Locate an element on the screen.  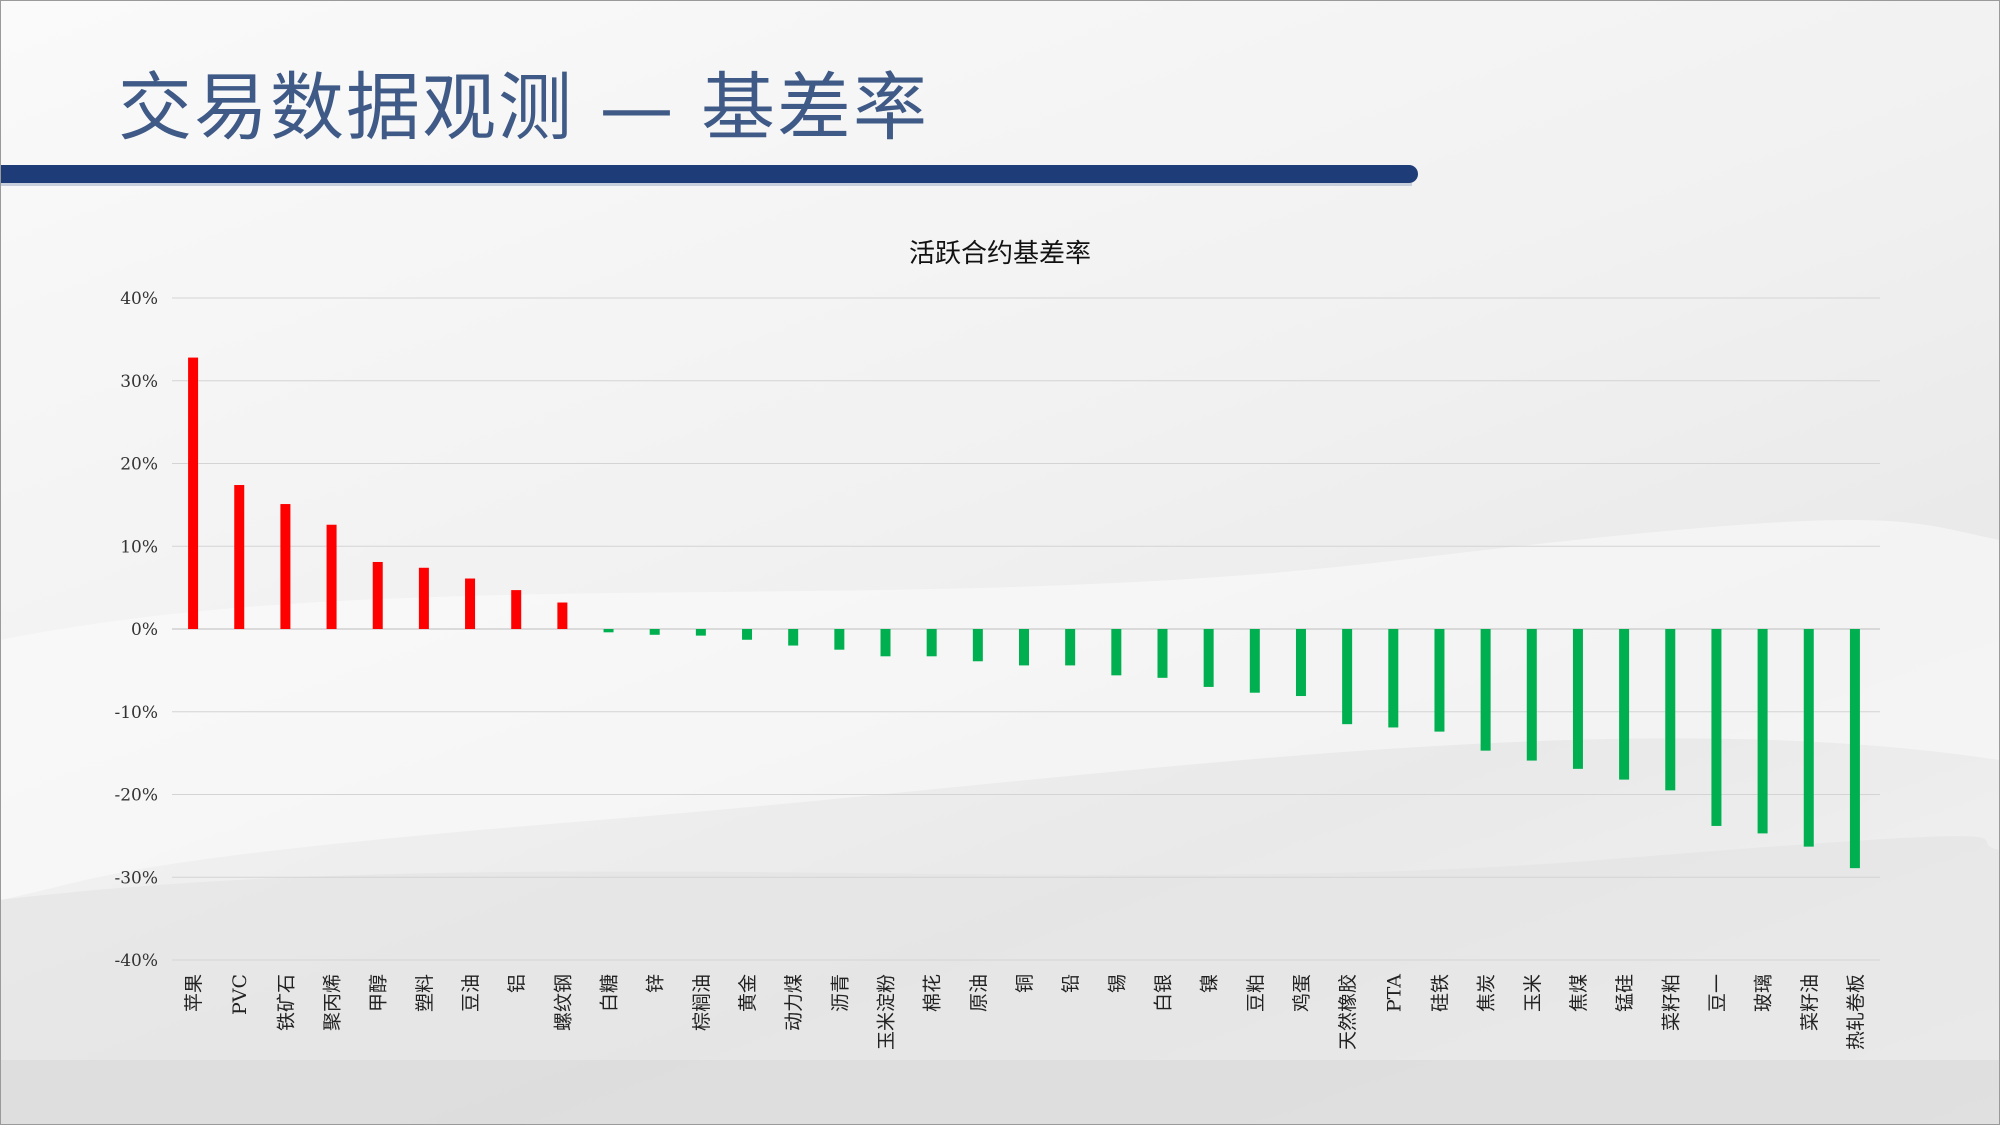
x-category-label: 热轧卷板 is located at coordinates (1856, 1012).